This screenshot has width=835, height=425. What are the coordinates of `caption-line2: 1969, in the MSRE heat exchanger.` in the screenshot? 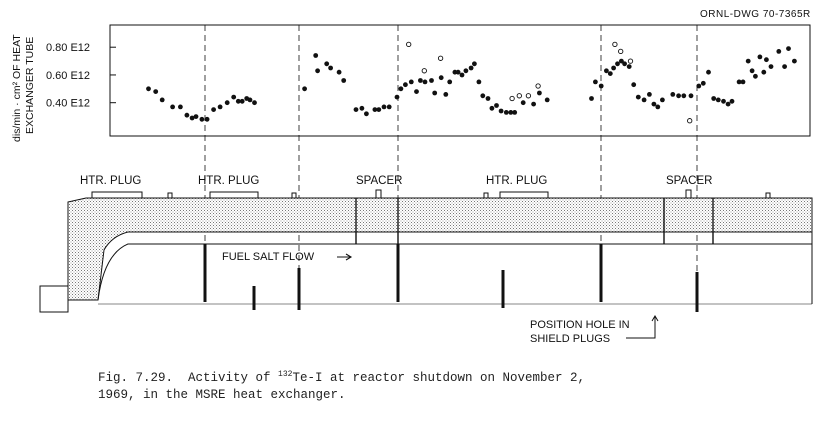 It's located at (222, 395).